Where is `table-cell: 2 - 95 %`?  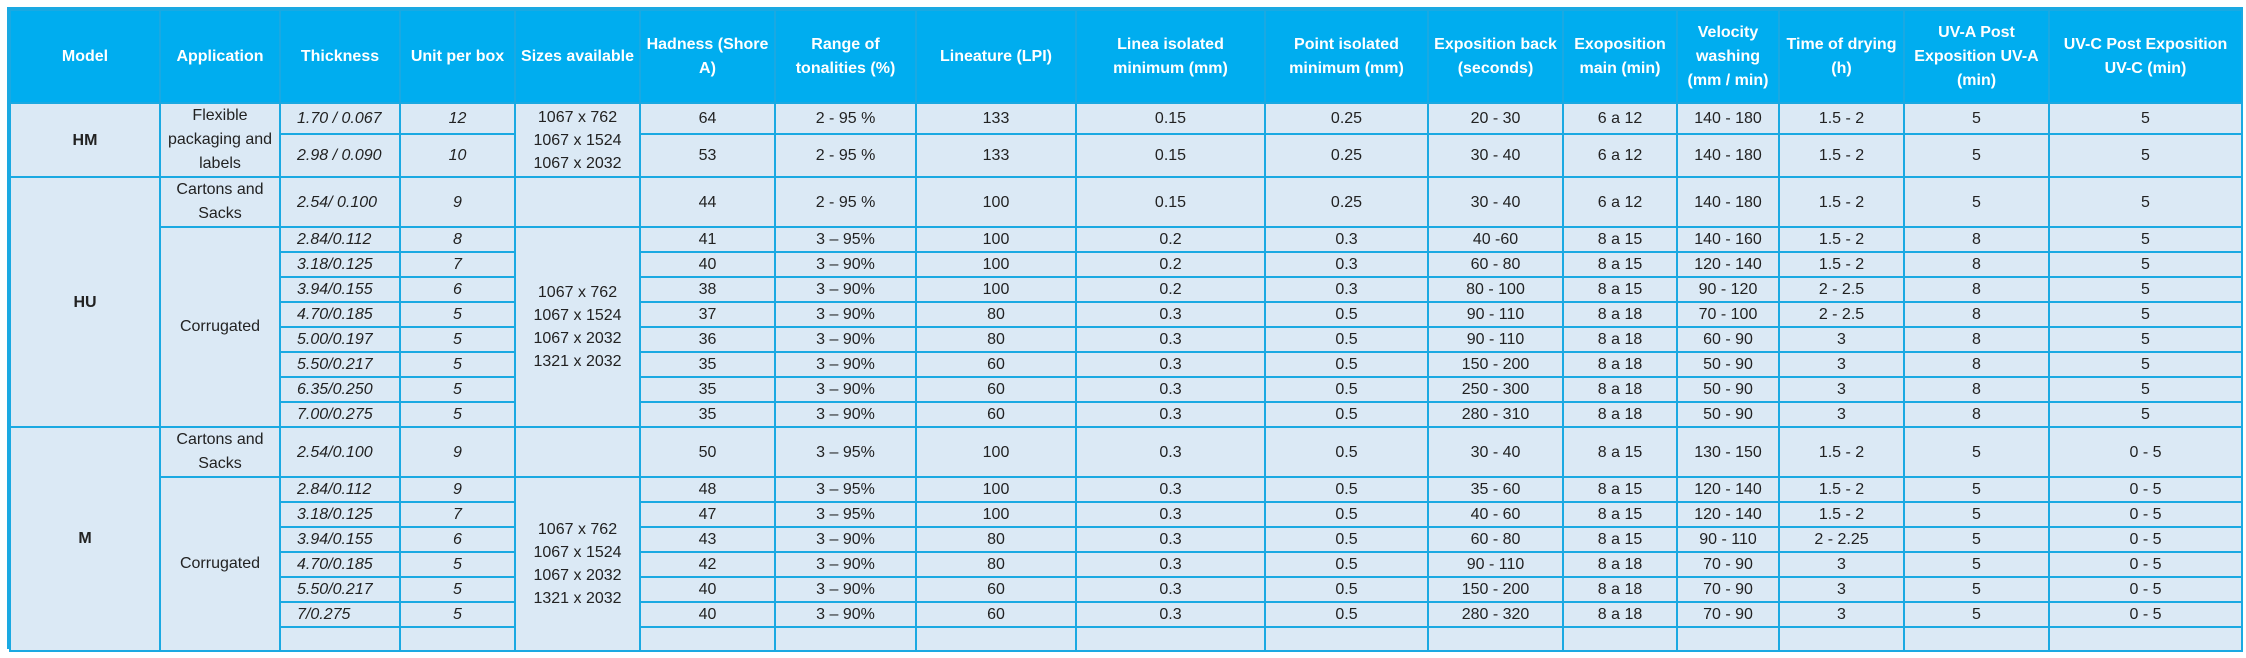 table-cell: 2 - 95 % is located at coordinates (845, 155).